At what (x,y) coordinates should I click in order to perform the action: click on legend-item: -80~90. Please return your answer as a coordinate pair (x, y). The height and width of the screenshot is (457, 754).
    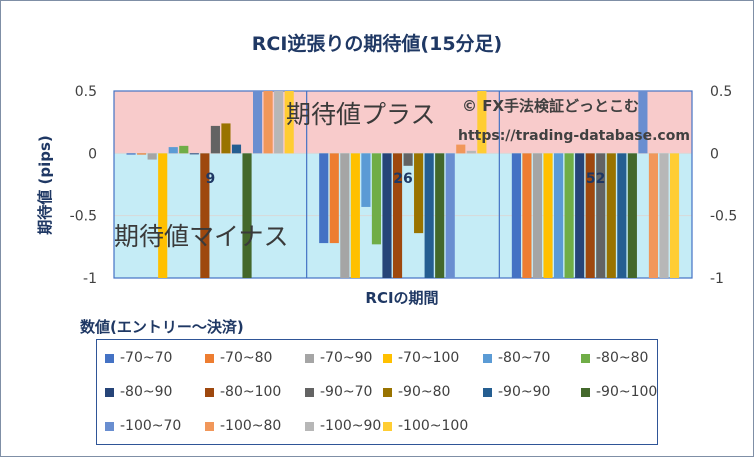
    Looking at the image, I should click on (138, 392).